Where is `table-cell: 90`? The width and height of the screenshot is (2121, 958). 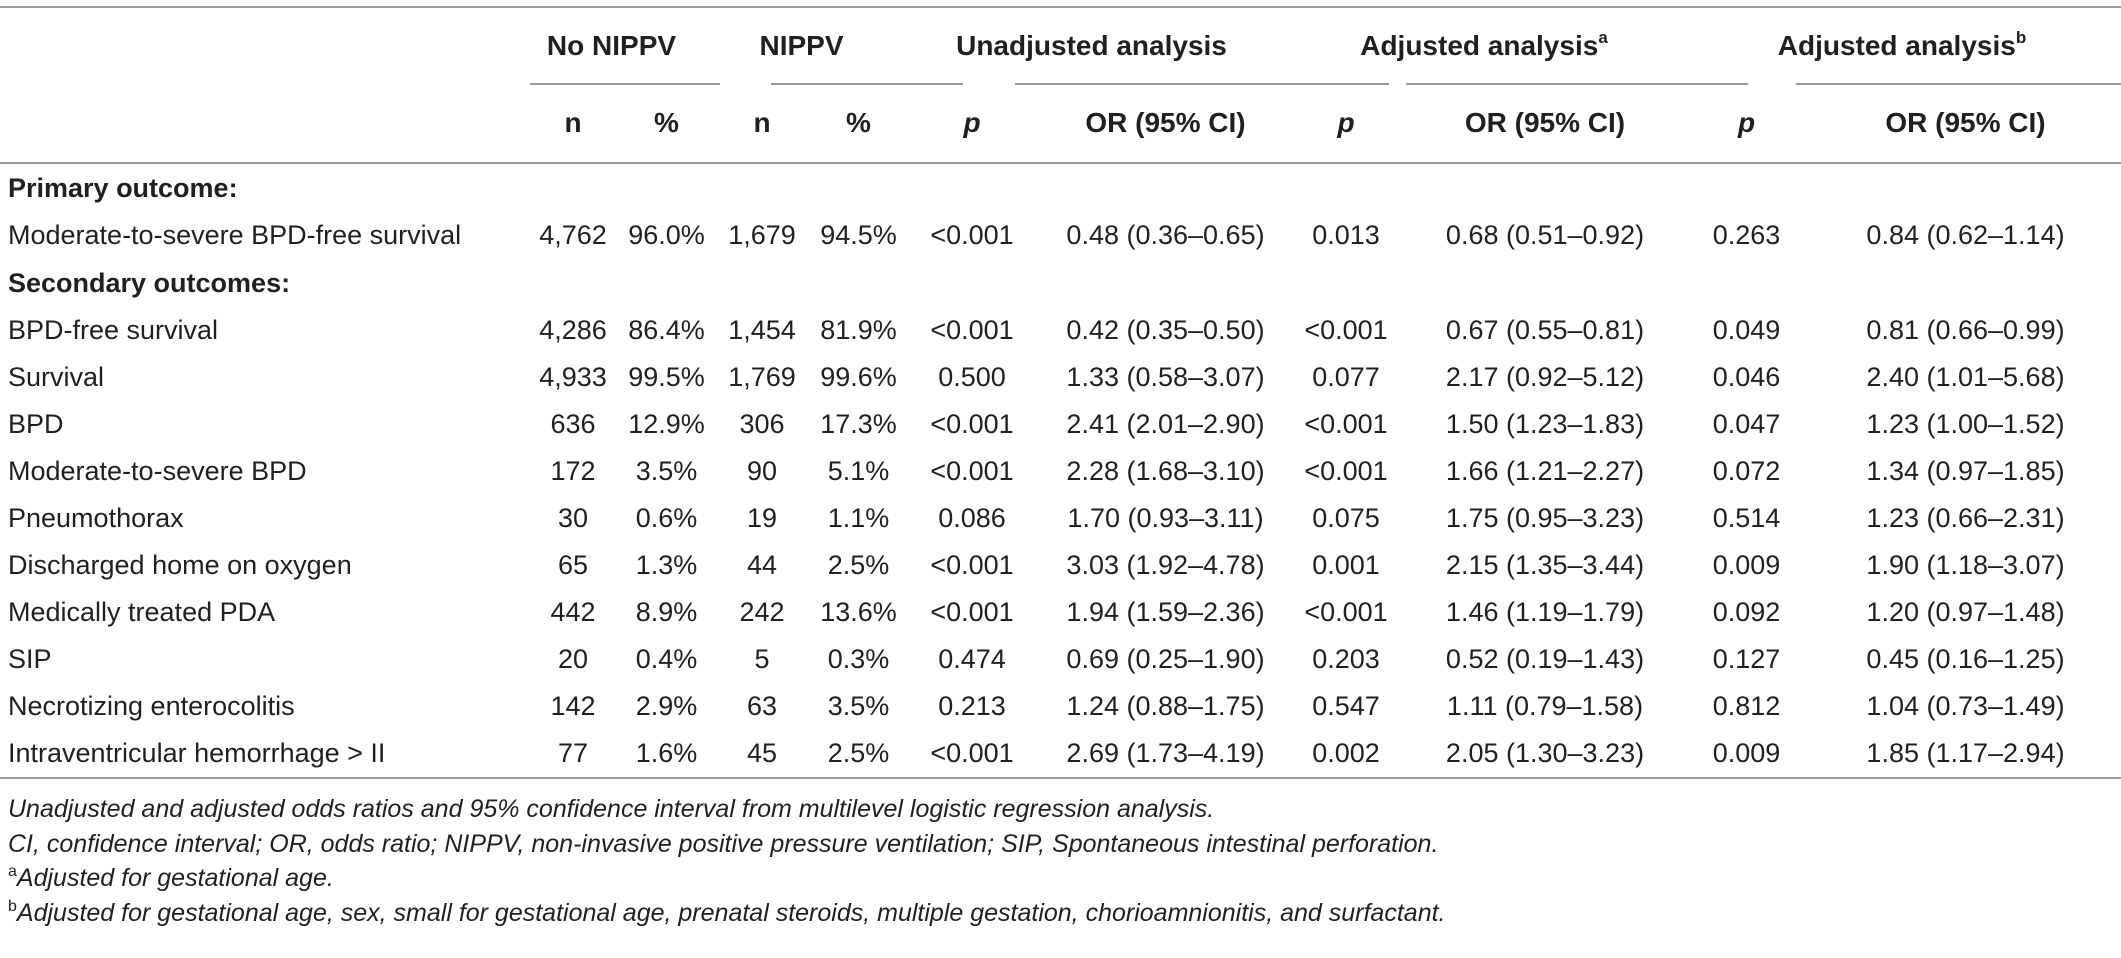
table-cell: 90 is located at coordinates (762, 471).